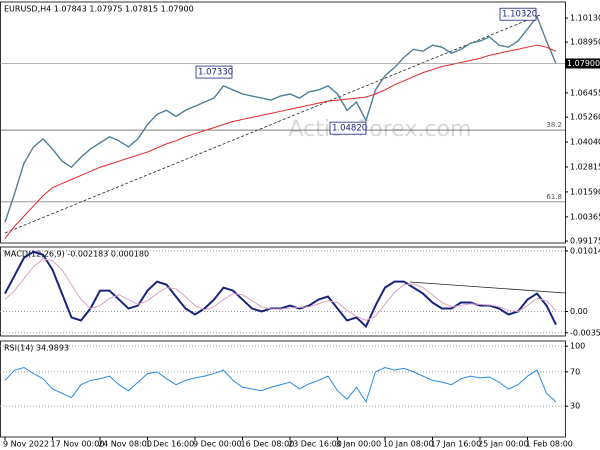 This screenshot has width=600, height=450. I want to click on x-tick-label: 17 Jan 16:00, so click(456, 444).